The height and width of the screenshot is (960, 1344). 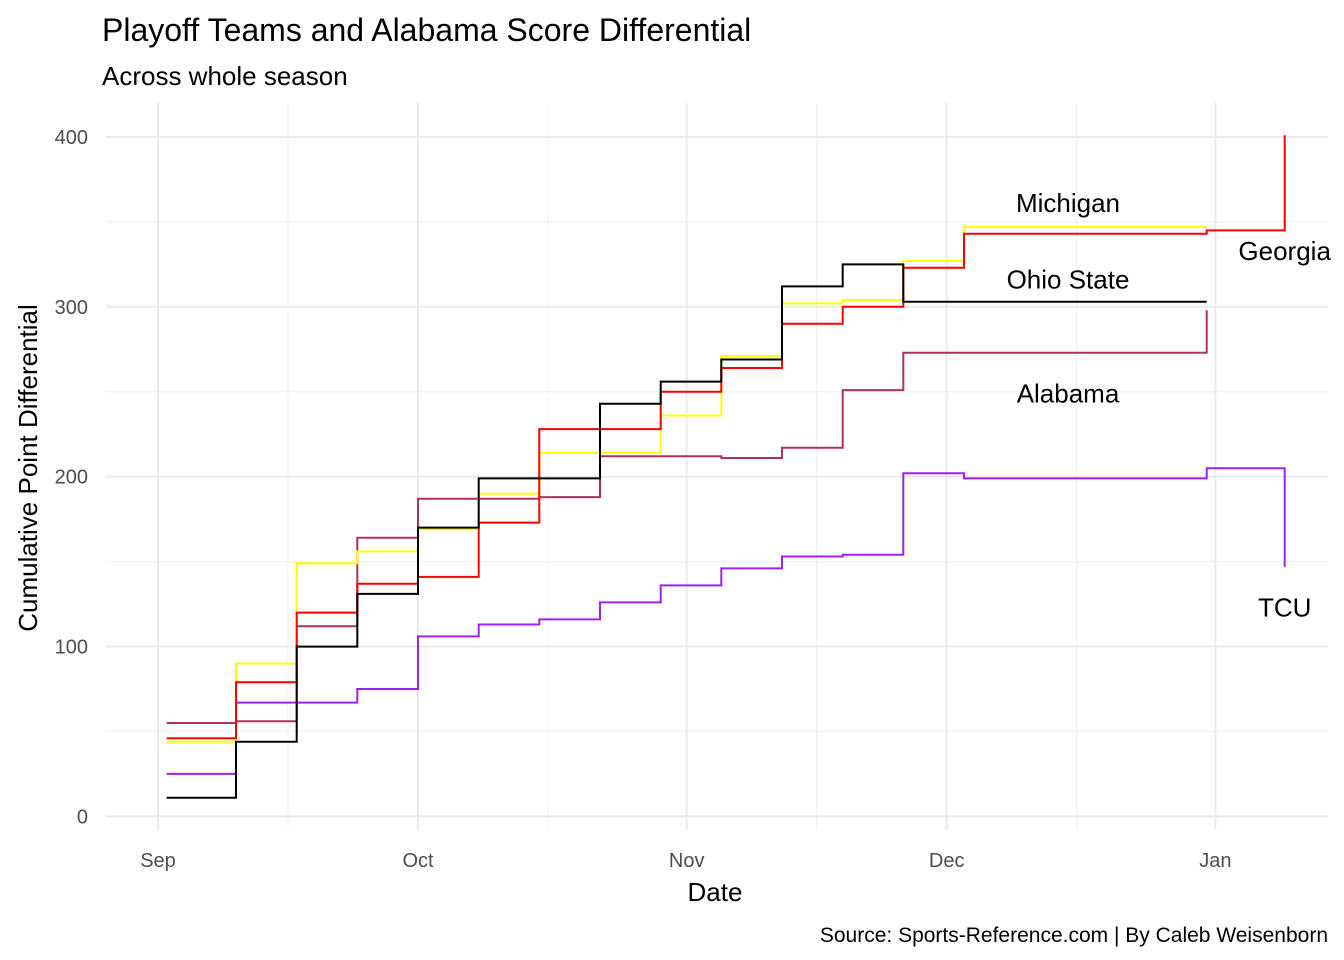 I want to click on series-label-georgia: Georgia, so click(x=1284, y=251).